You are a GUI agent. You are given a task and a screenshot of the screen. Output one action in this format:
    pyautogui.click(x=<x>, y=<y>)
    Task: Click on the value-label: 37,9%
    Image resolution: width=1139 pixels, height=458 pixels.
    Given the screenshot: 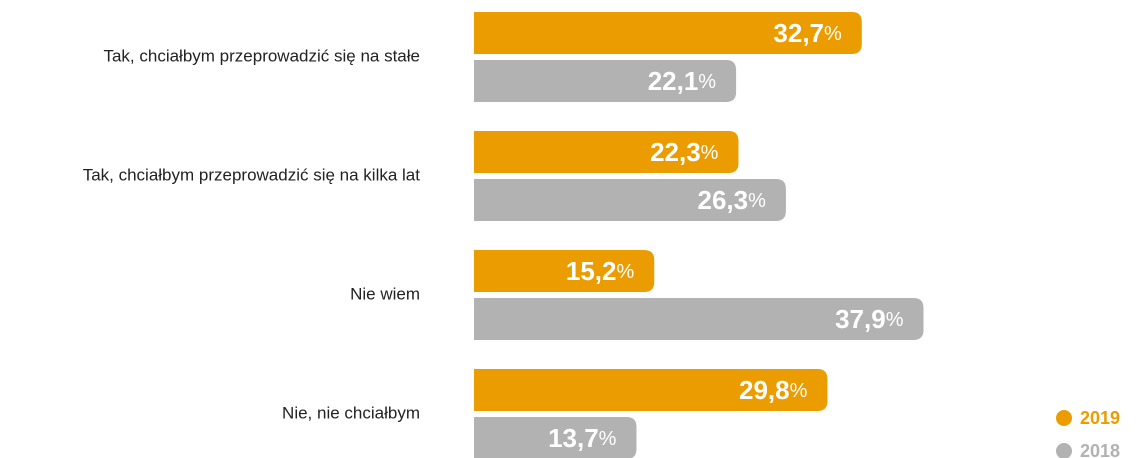 What is the action you would take?
    pyautogui.click(x=869, y=319)
    